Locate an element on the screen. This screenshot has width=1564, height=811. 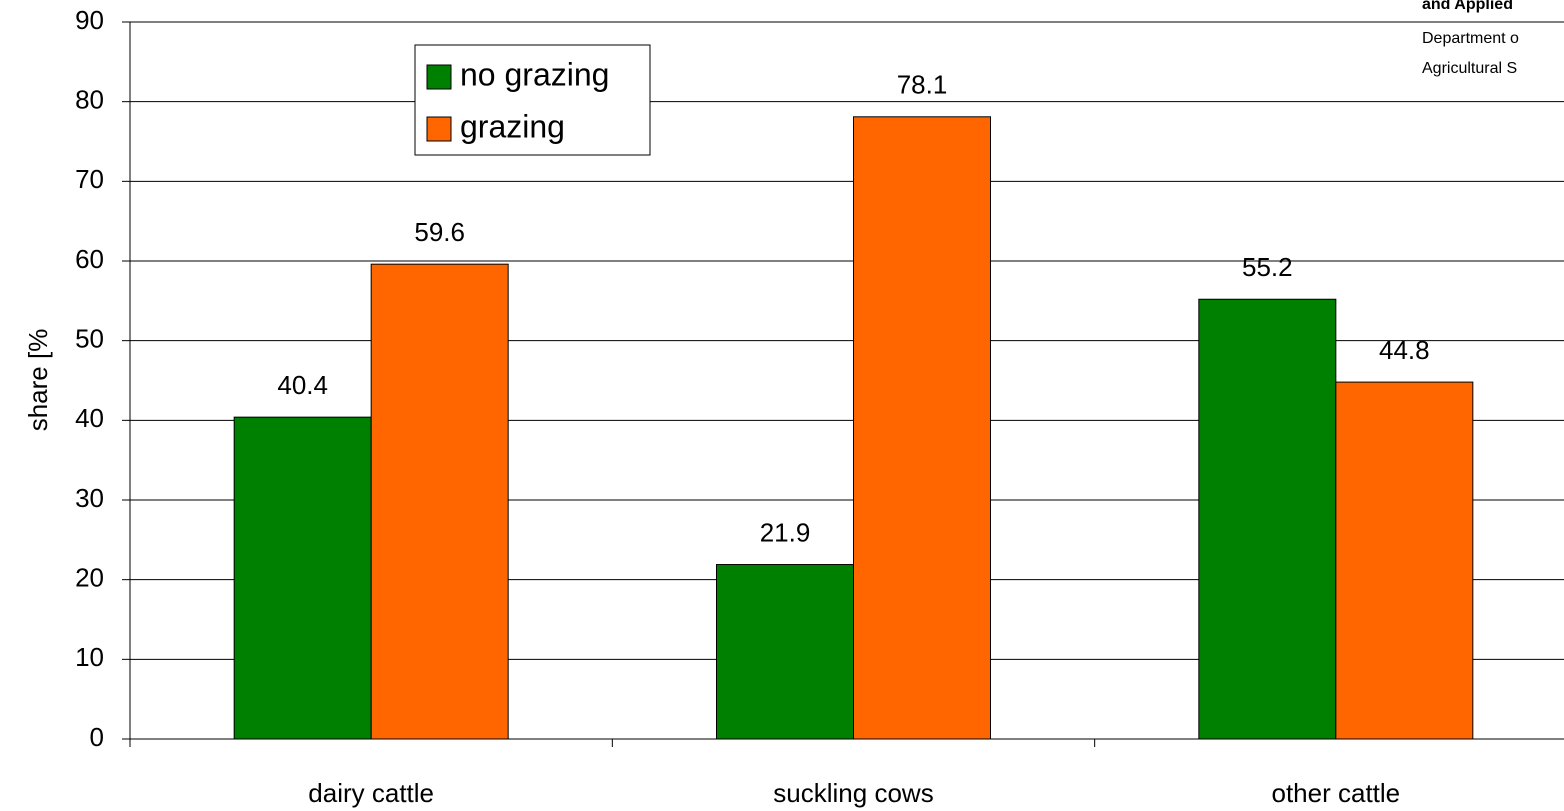
y-tick-label: 90 is located at coordinates (89, 20).